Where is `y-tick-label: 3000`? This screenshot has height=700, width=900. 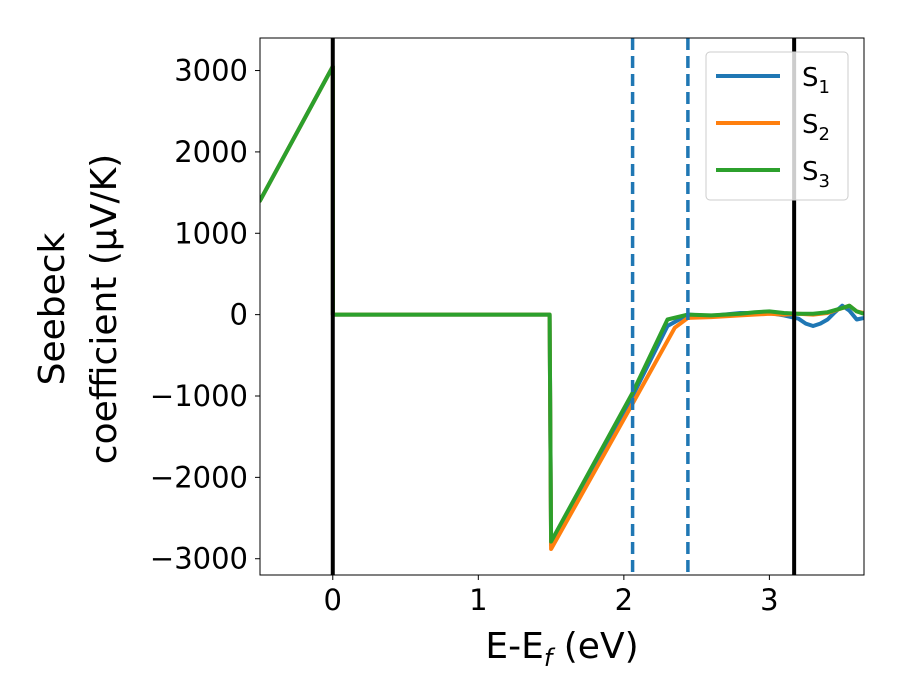
y-tick-label: 3000 is located at coordinates (211, 71).